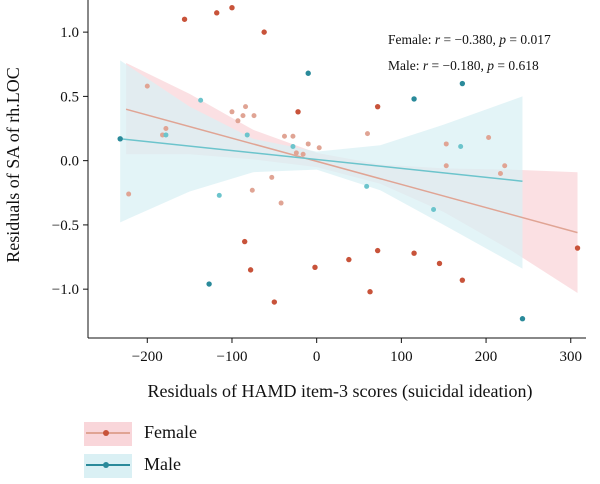 The height and width of the screenshot is (484, 600). I want to click on x-tick-label: −100, so click(231, 357).